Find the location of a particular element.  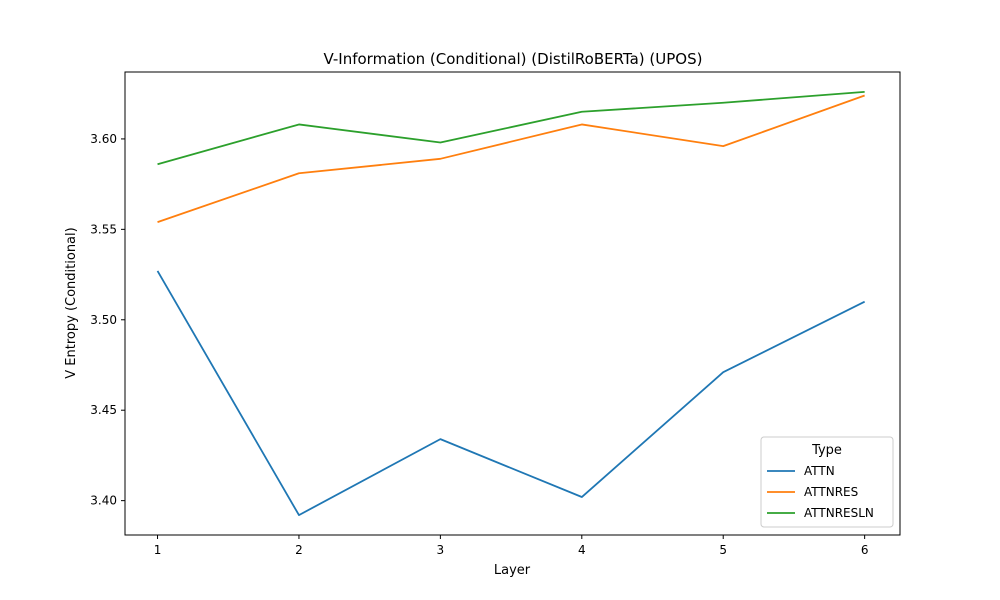

y-tick-label: 3.50 is located at coordinates (103, 320).